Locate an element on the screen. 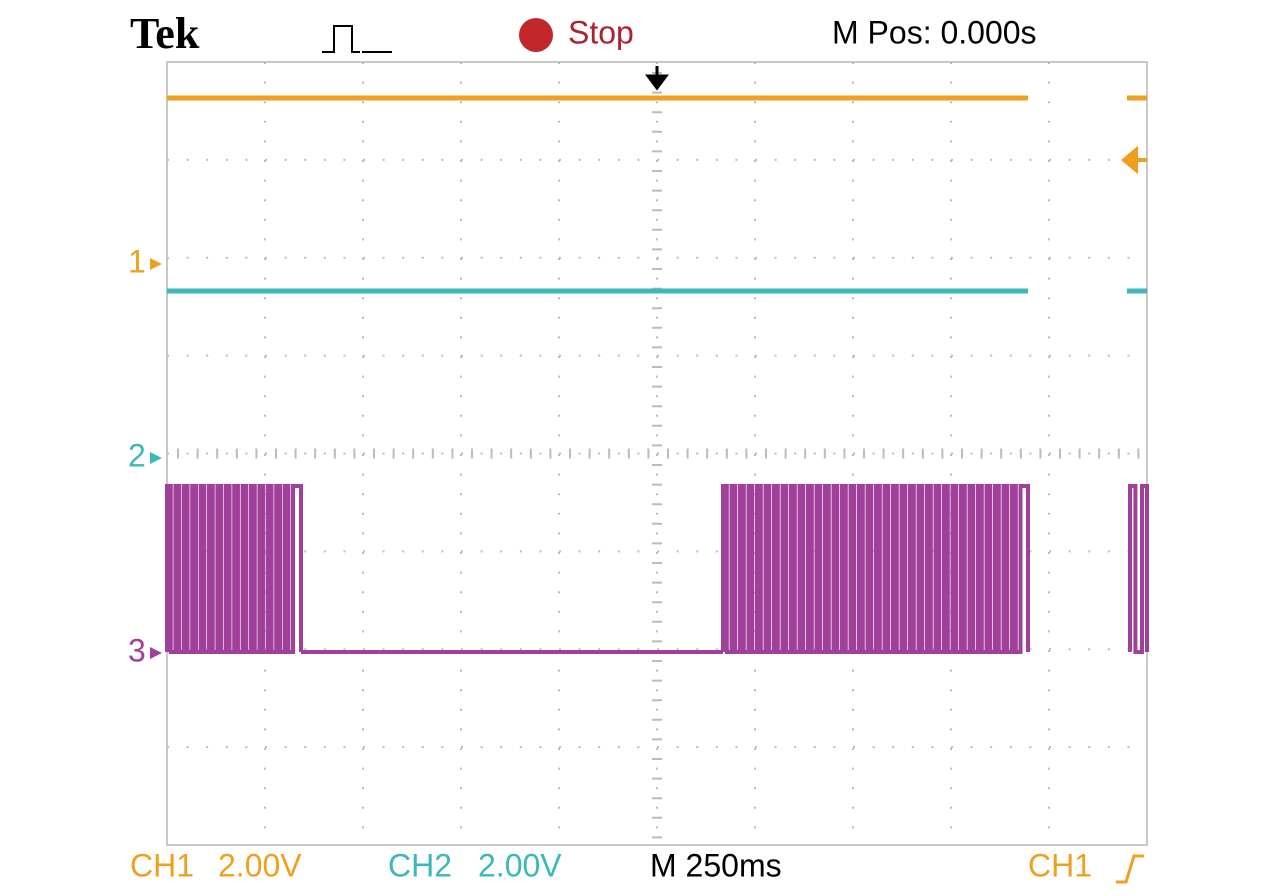 The width and height of the screenshot is (1276, 896). ch3-trace is located at coordinates (657, 569).